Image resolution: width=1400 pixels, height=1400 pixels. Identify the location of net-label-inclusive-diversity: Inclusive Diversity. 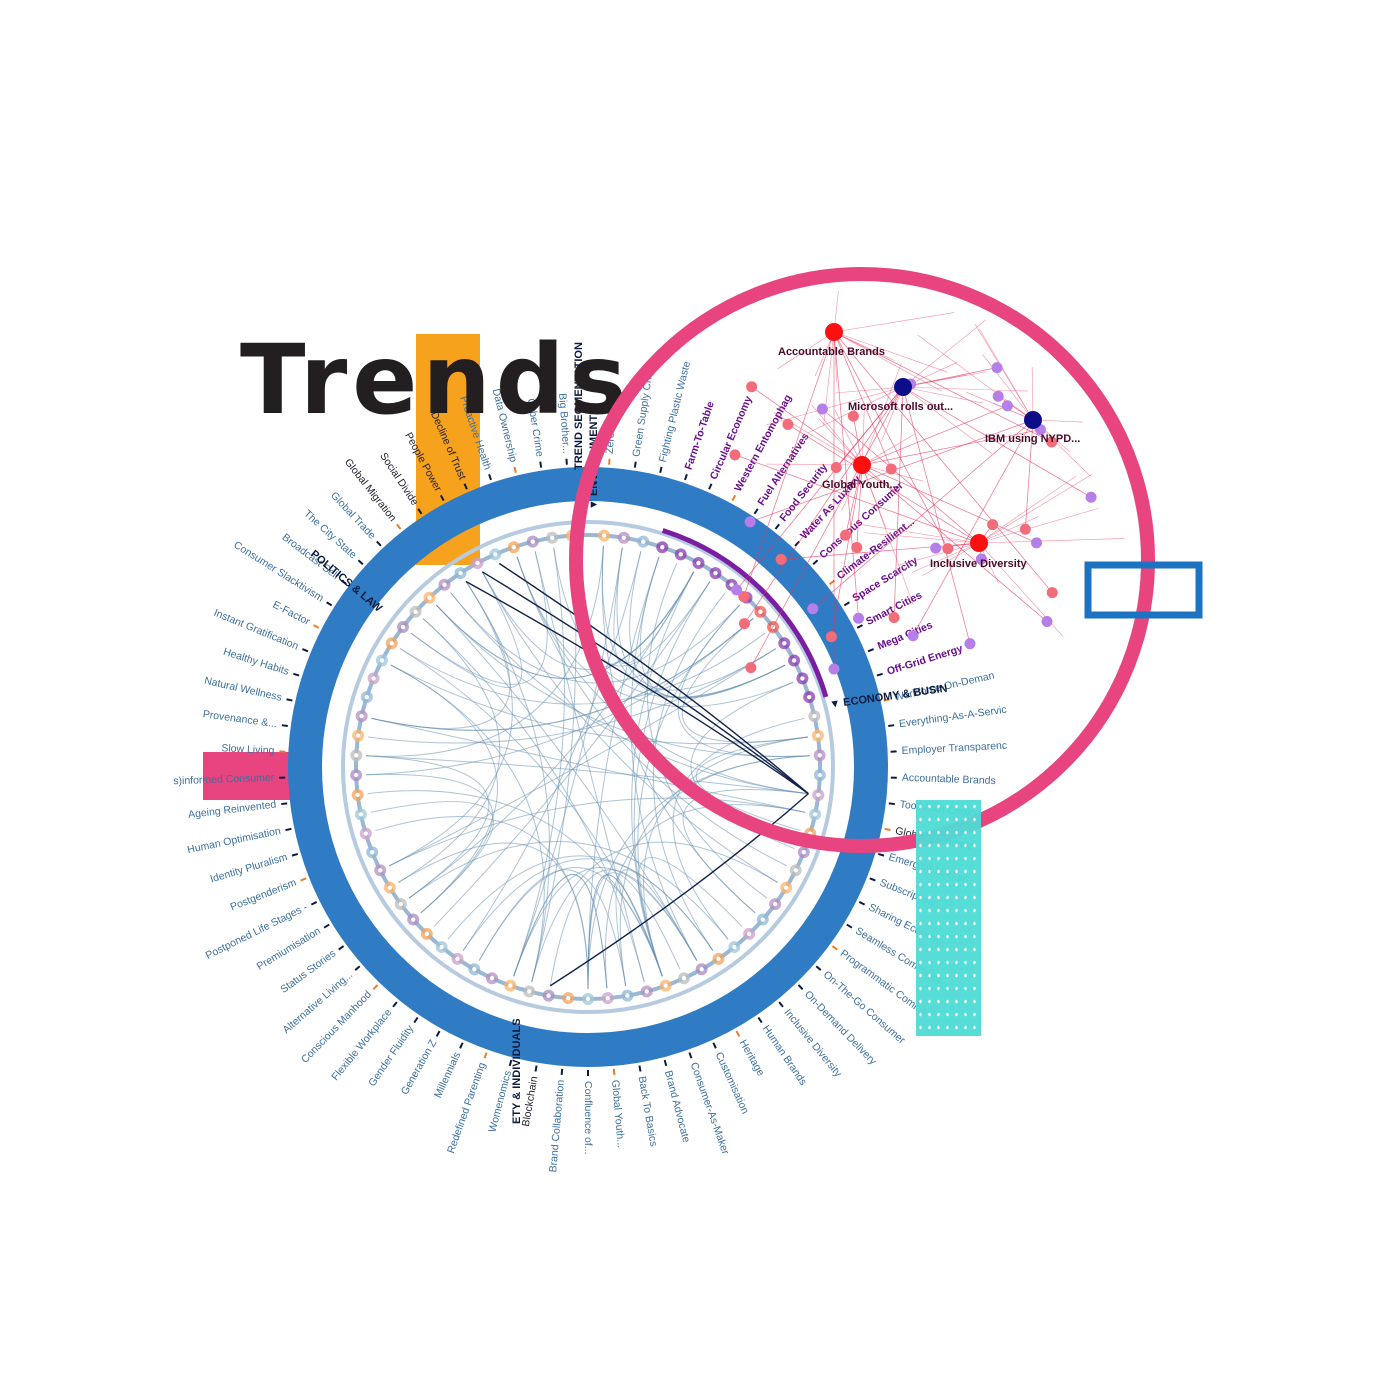
(978, 564).